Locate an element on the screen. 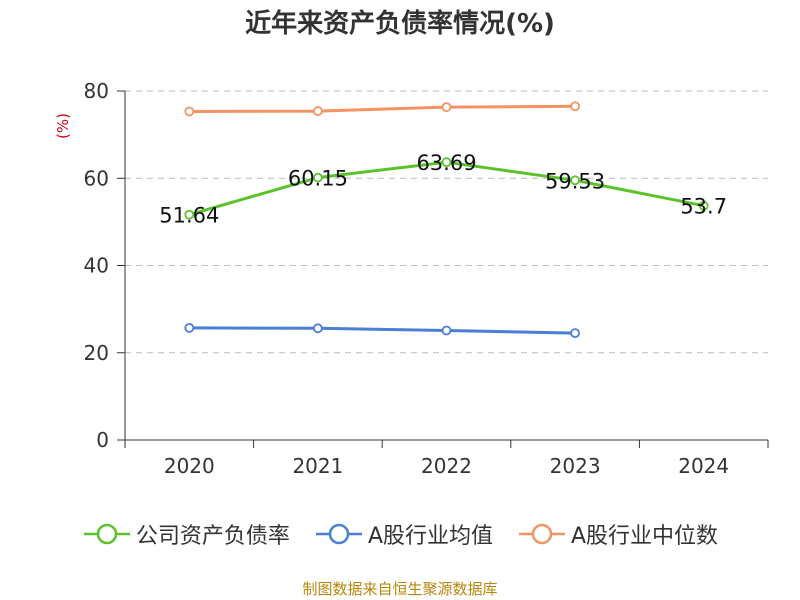 This screenshot has width=800, height=600. source-note: 制图数据来自恒生聚源数据库 is located at coordinates (400, 589).